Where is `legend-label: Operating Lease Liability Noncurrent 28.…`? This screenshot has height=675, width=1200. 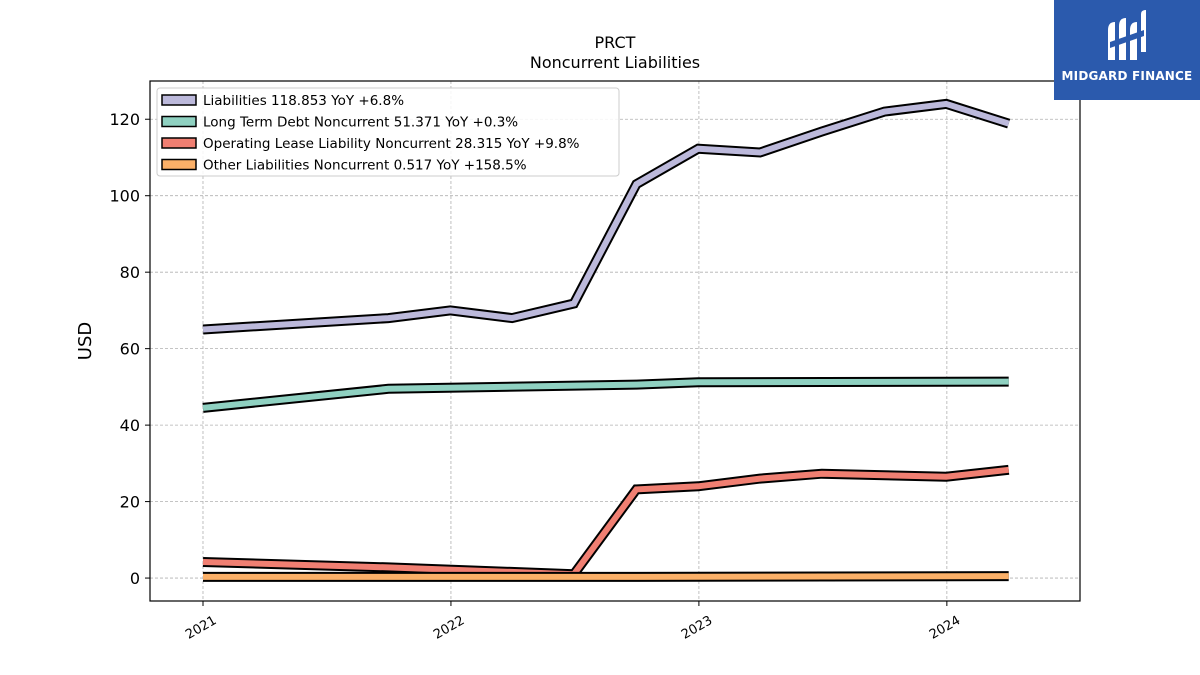
legend-label: Operating Lease Liability Noncurrent 28.… is located at coordinates (391, 144).